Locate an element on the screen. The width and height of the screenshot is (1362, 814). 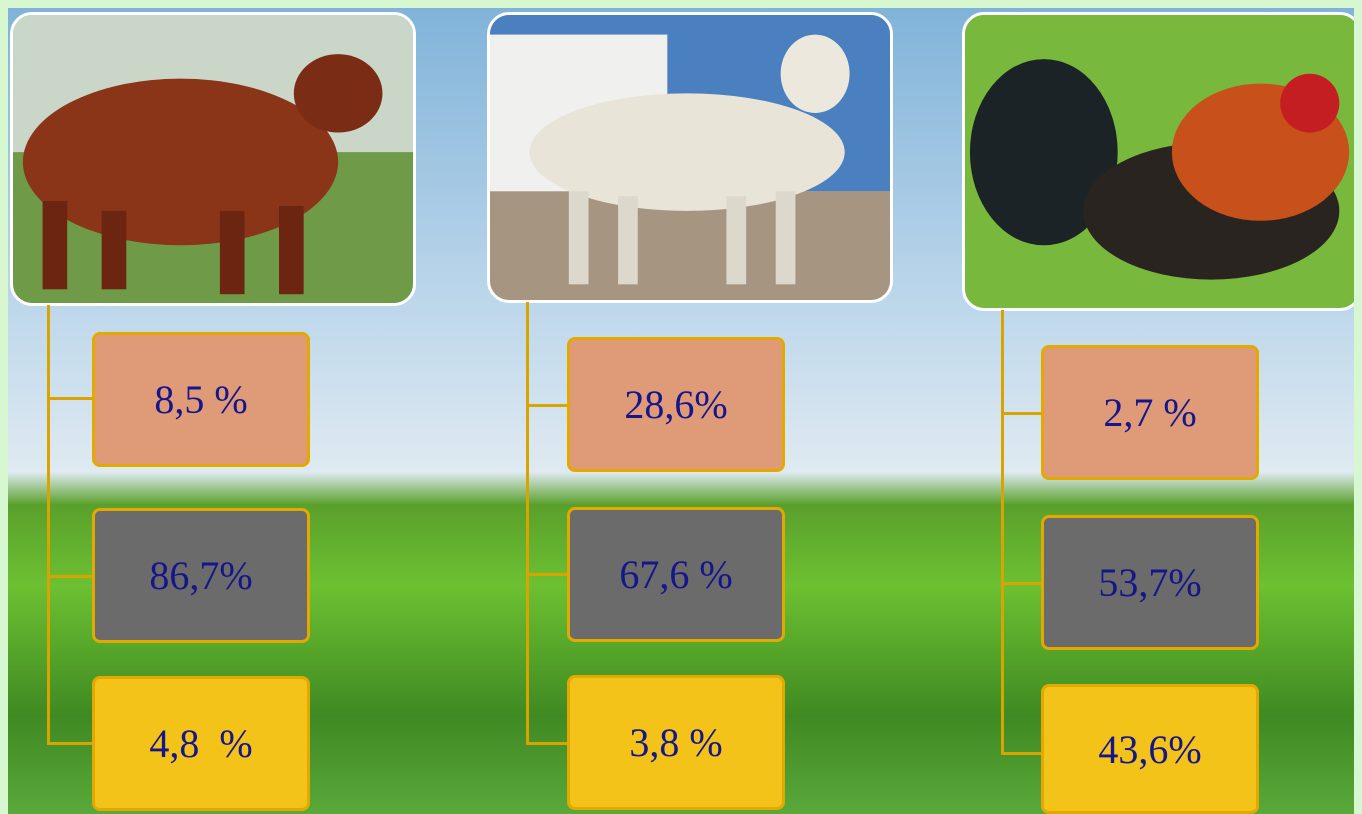
sheep-photo is located at coordinates (690, 157).